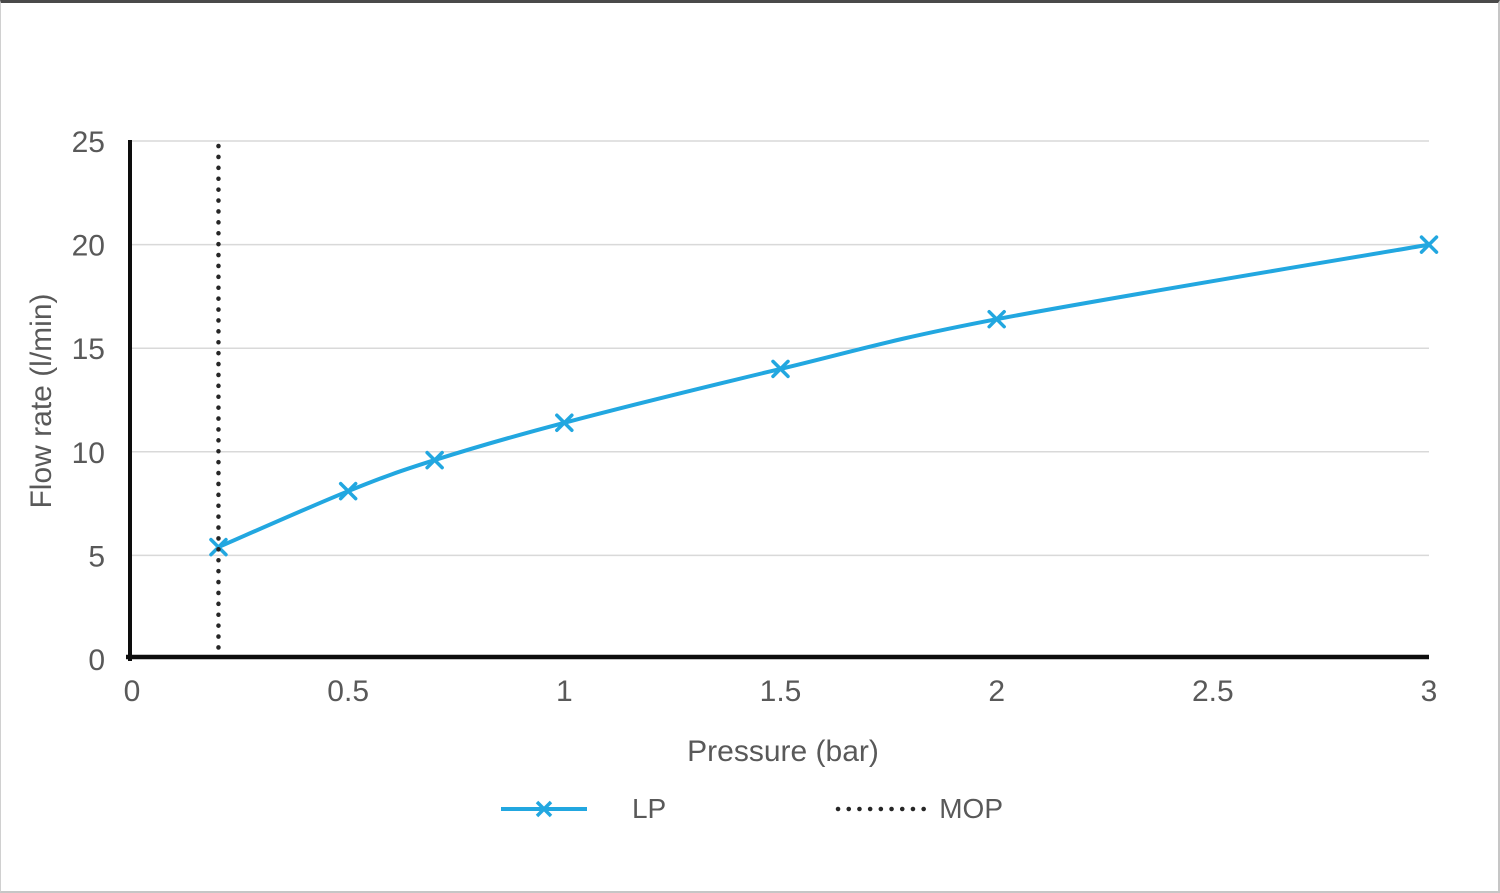  I want to click on x-tick-label: 2, so click(996, 691).